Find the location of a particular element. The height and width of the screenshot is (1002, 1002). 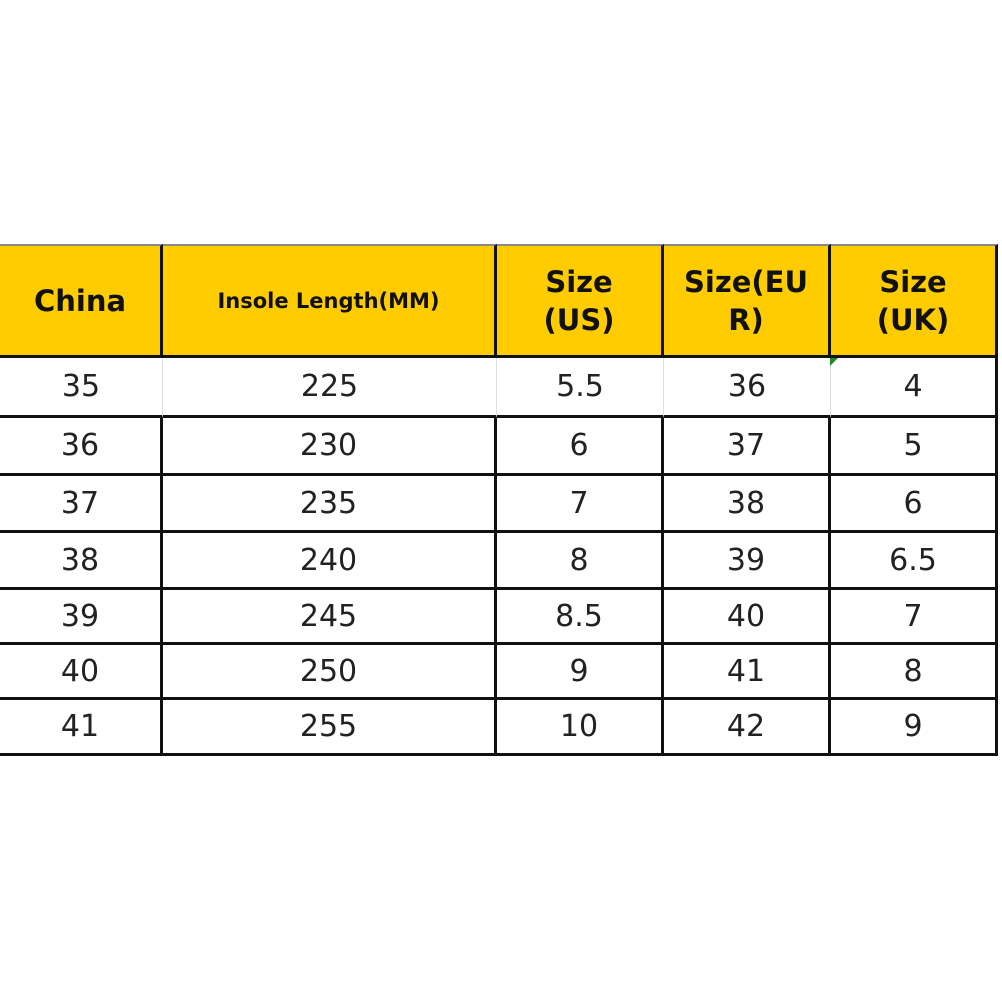

table-cell: 4 is located at coordinates (914, 388).